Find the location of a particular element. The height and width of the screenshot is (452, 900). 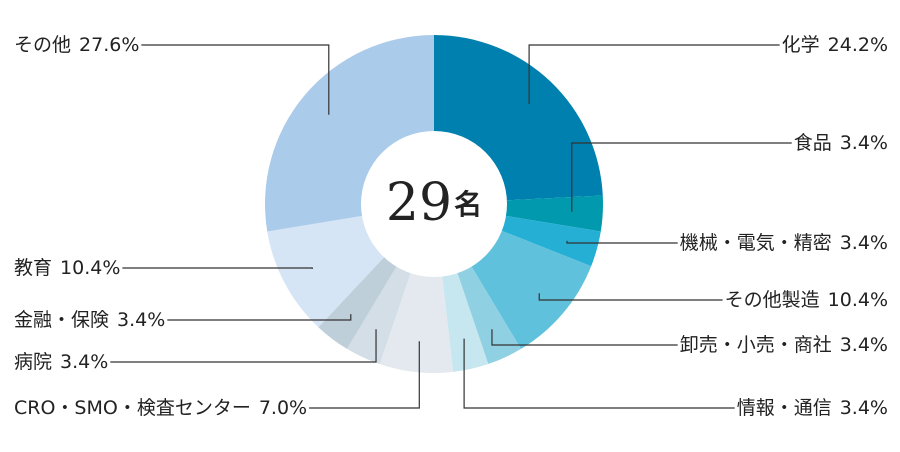

slice-label: その他製造 10.4% is located at coordinates (806, 300).